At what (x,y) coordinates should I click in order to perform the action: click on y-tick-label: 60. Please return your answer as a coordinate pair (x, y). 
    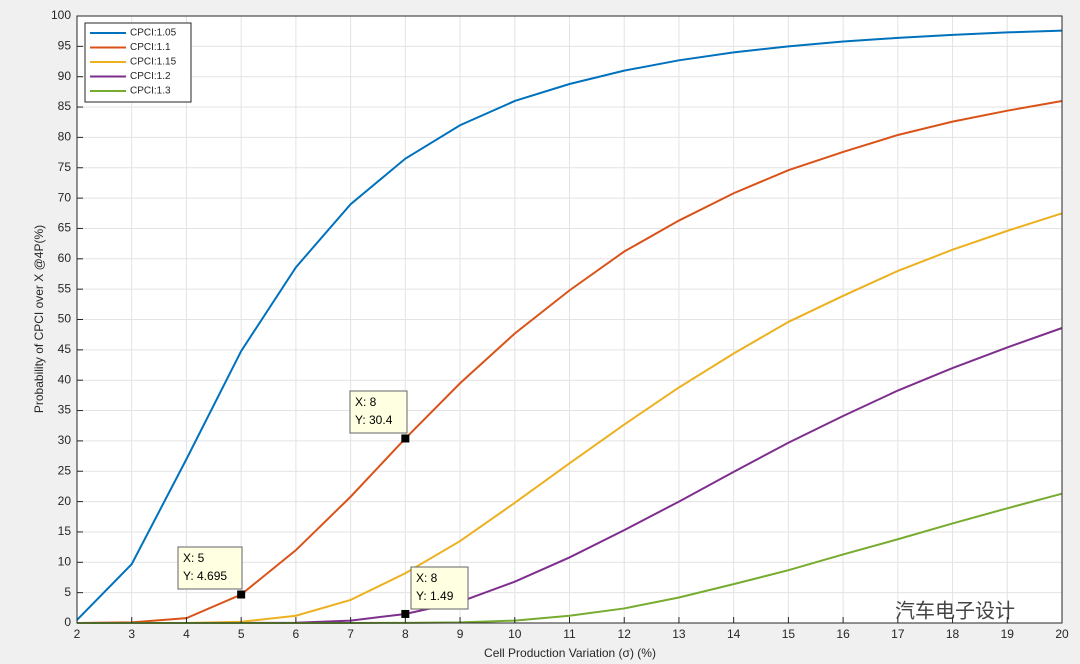
    Looking at the image, I should click on (65, 258).